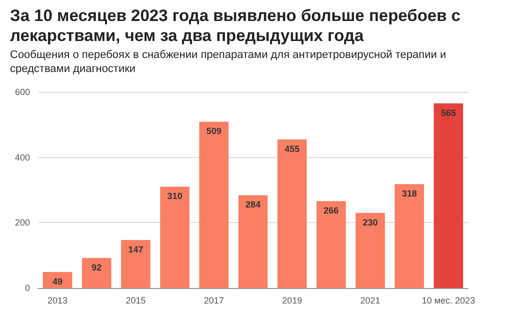 The image size is (508, 331). What do you see at coordinates (409, 193) in the screenshot?
I see `data-label: 318` at bounding box center [409, 193].